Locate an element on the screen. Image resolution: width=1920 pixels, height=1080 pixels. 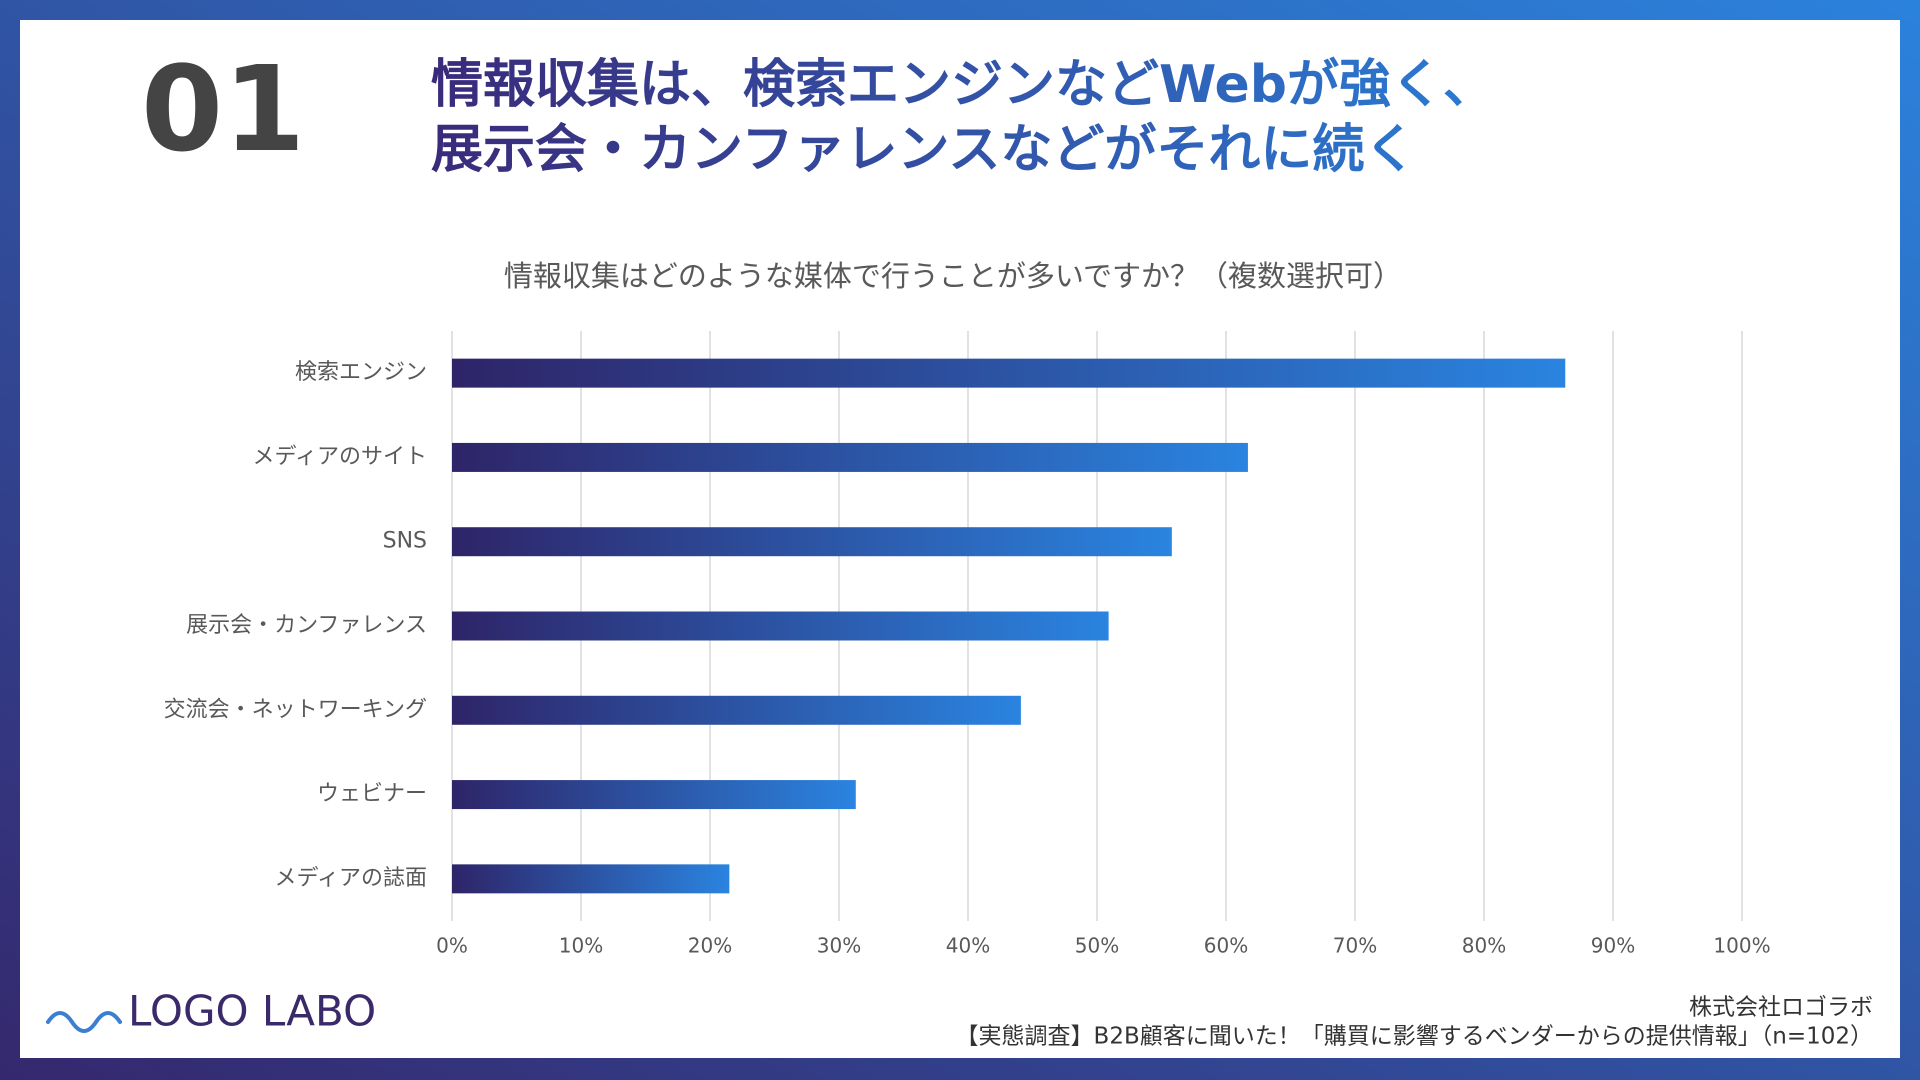
x-tick-label: 0% is located at coordinates (452, 946).